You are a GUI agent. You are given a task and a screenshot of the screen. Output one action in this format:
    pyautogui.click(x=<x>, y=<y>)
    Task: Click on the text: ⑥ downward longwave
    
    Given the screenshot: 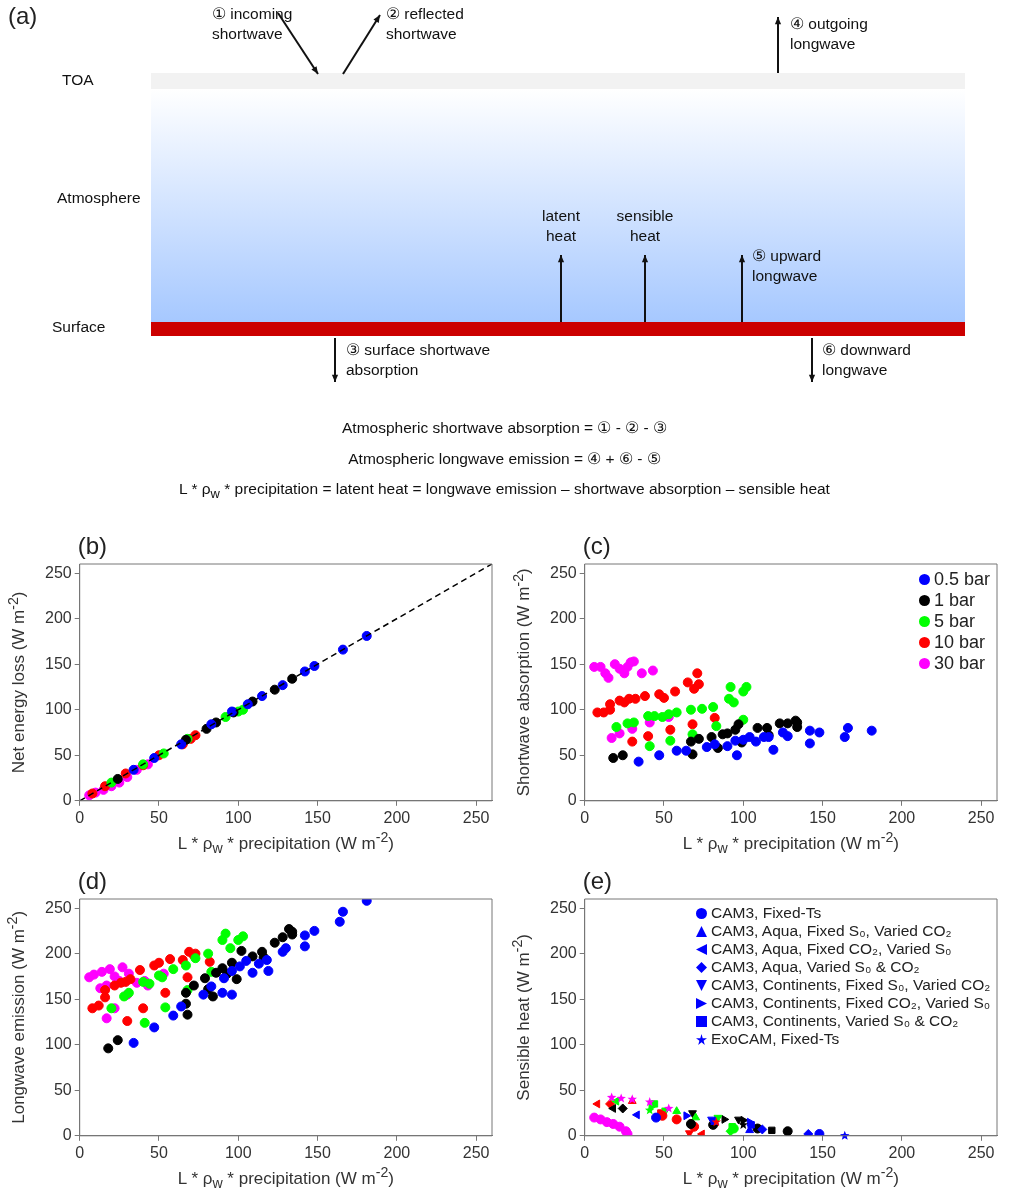 What is the action you would take?
    pyautogui.click(x=867, y=360)
    